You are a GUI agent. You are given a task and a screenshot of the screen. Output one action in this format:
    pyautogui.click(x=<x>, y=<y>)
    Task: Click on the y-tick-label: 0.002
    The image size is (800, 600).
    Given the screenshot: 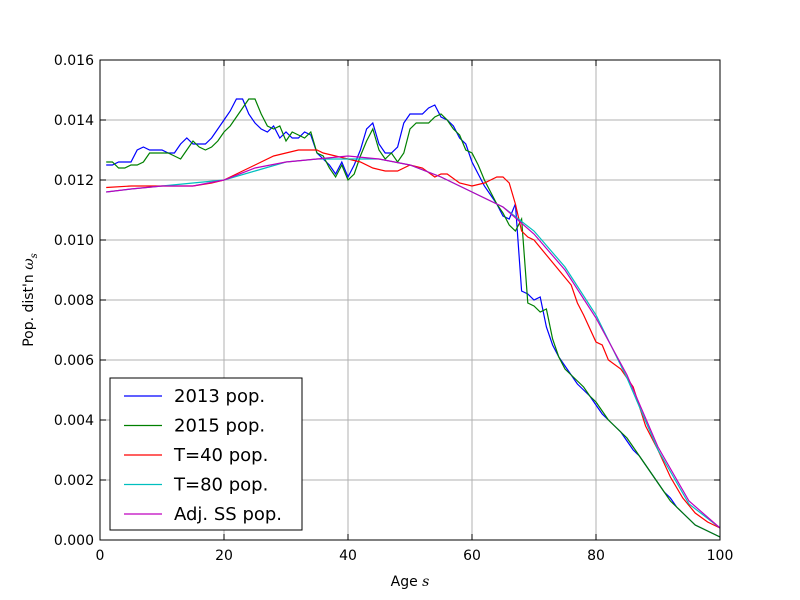 What is the action you would take?
    pyautogui.click(x=74, y=481)
    